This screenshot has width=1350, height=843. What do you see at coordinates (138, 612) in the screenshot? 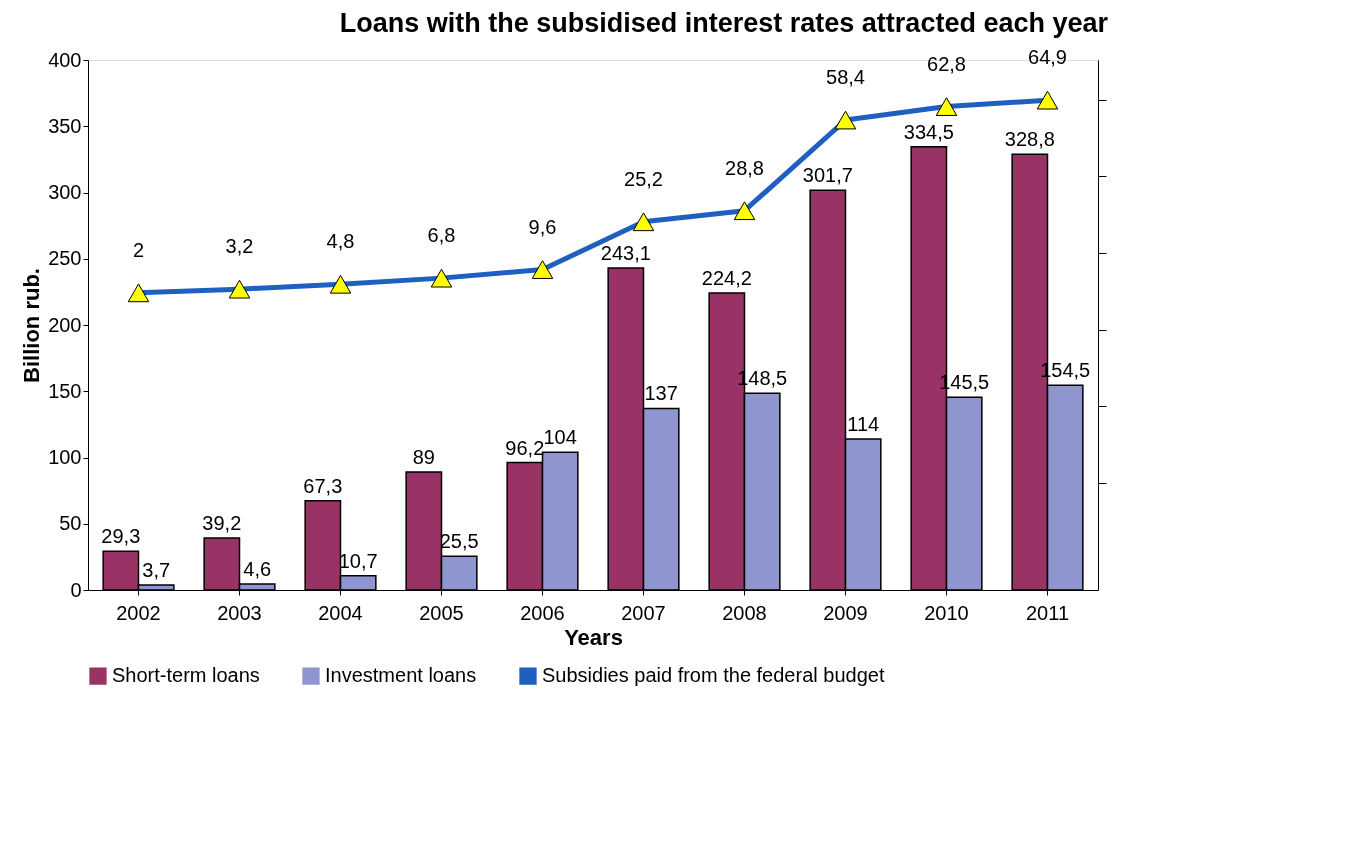
I see `x-tick-label: 2002` at bounding box center [138, 612].